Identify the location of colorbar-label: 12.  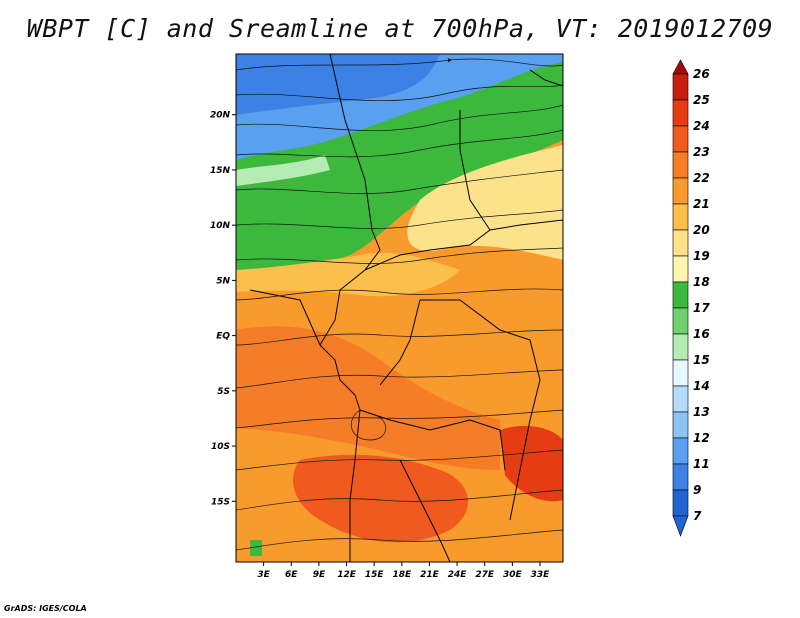
(701, 438).